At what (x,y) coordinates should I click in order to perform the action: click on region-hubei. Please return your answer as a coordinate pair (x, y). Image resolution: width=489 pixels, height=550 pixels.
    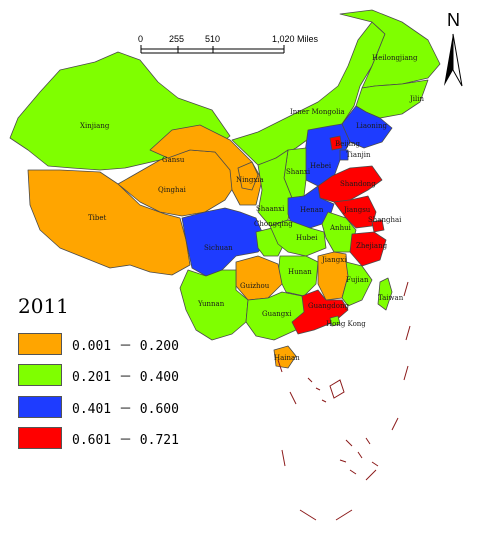
    Looking at the image, I should click on (298, 238).